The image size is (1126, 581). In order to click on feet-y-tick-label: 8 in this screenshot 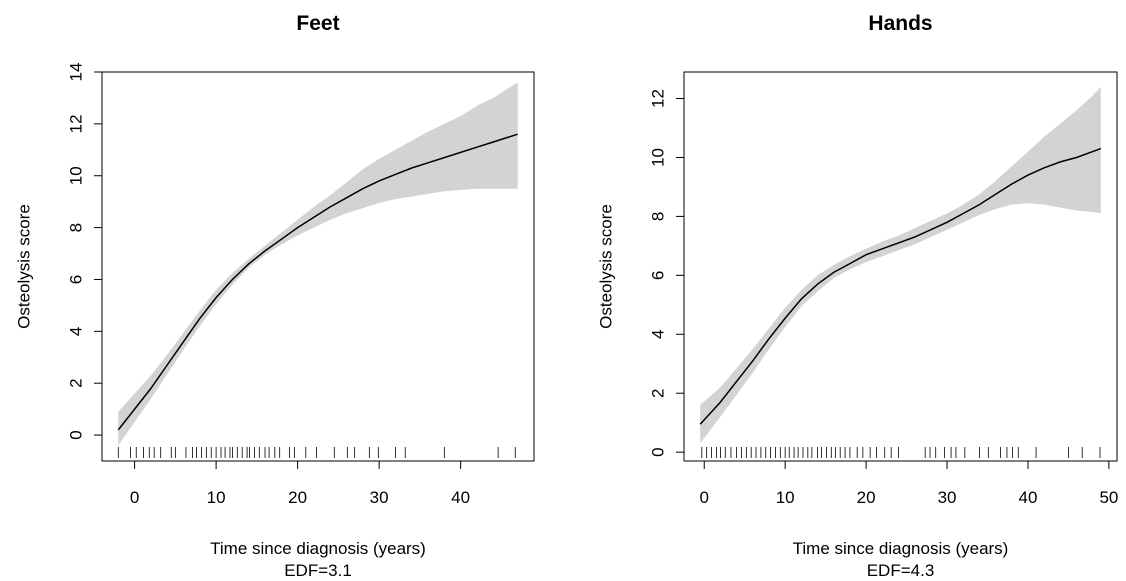, I will do `click(76, 227)`.